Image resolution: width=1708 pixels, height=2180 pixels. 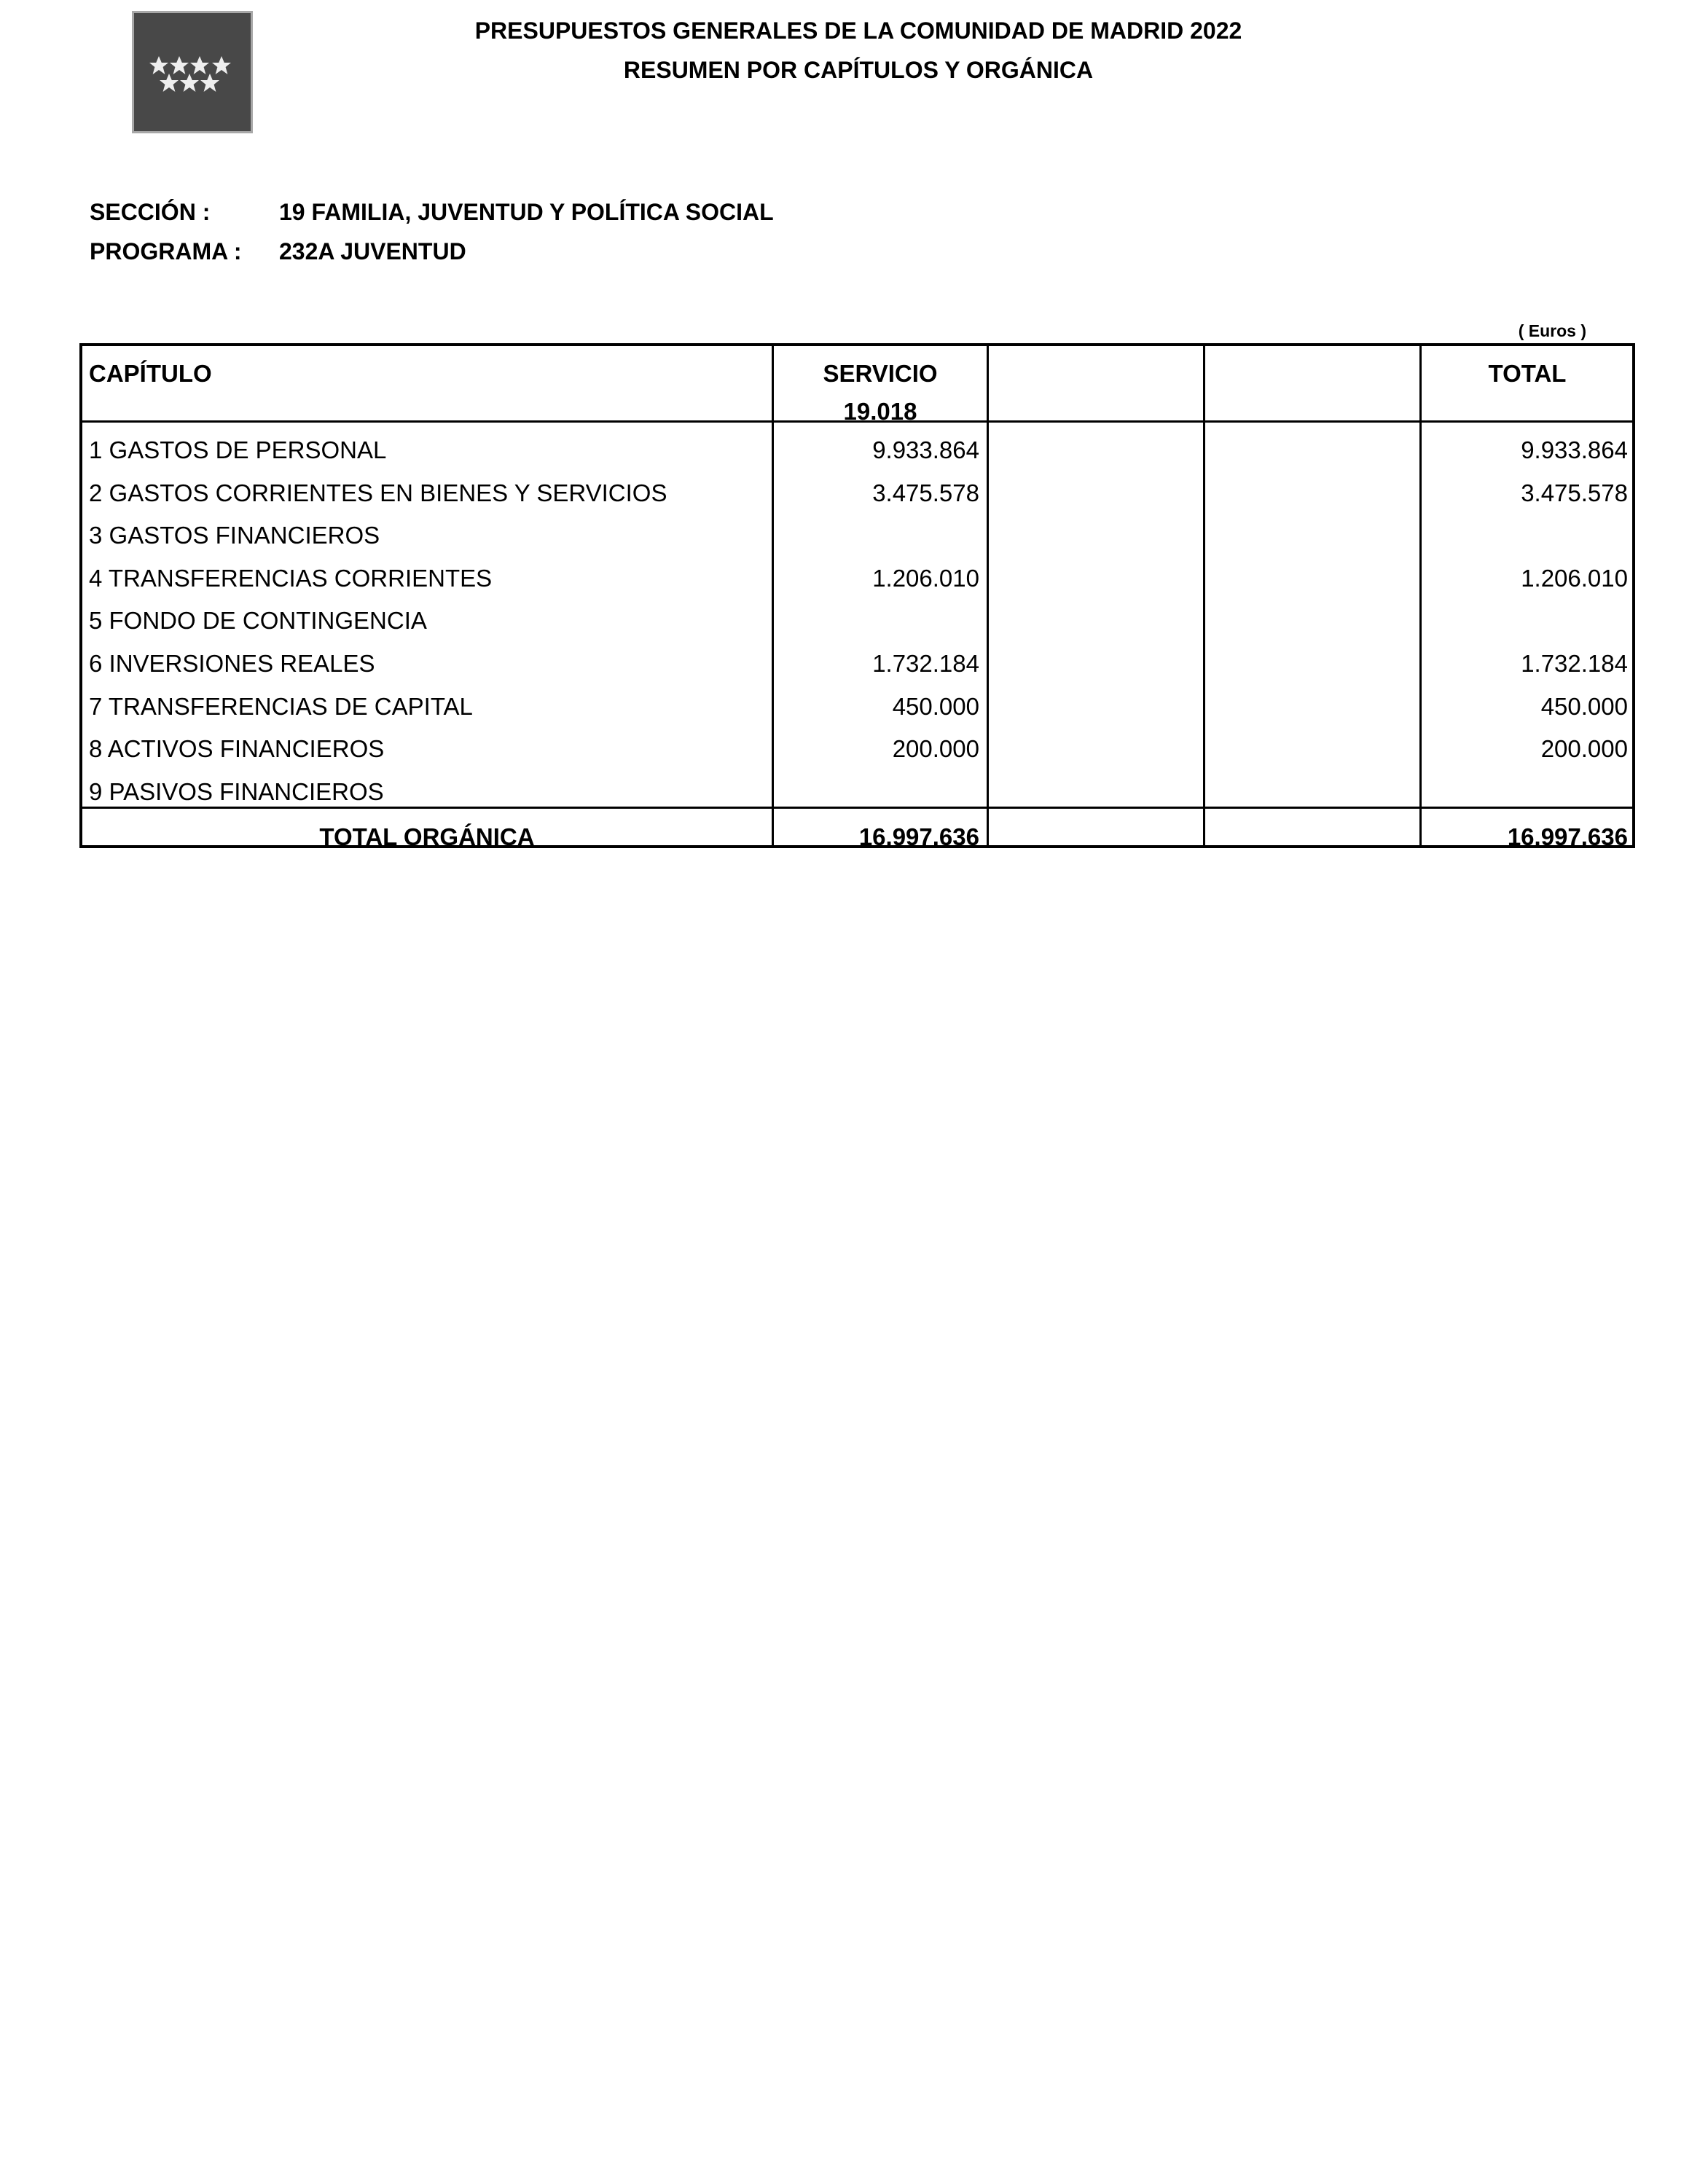 What do you see at coordinates (925, 578) in the screenshot?
I see `row-servicio: 1.206.010` at bounding box center [925, 578].